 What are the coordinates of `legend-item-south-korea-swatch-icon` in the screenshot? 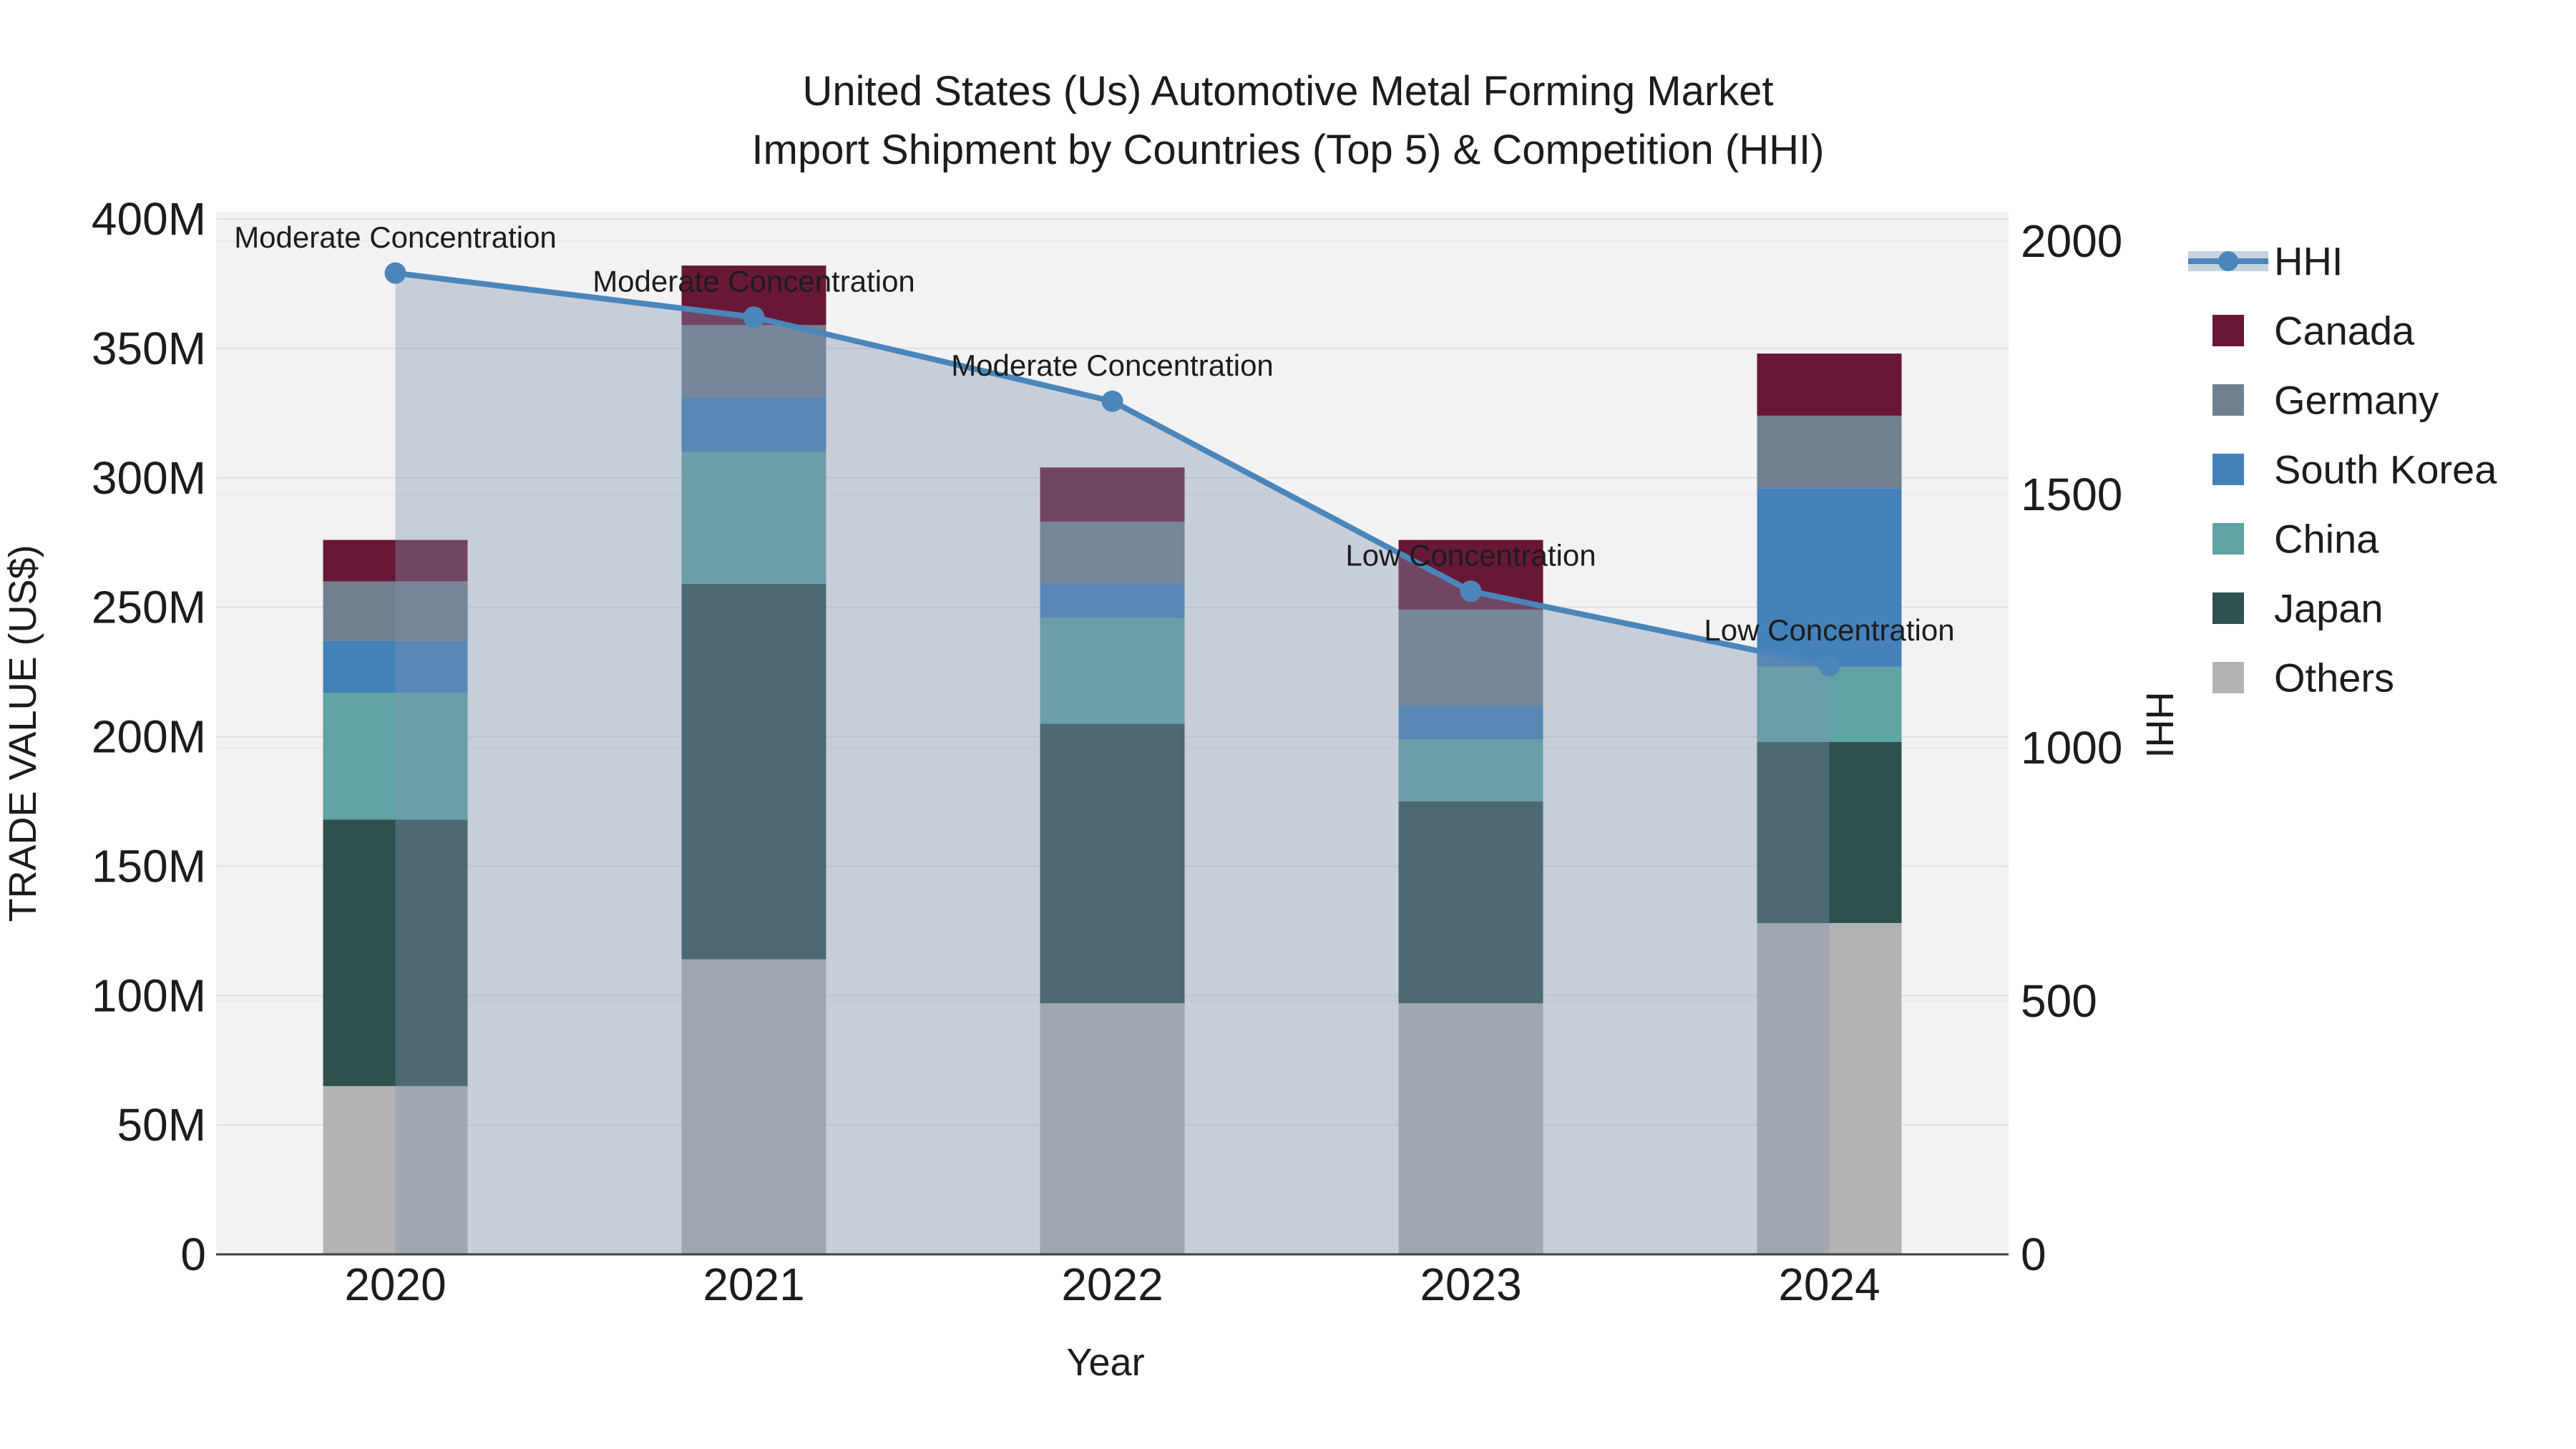 It's located at (2228, 469).